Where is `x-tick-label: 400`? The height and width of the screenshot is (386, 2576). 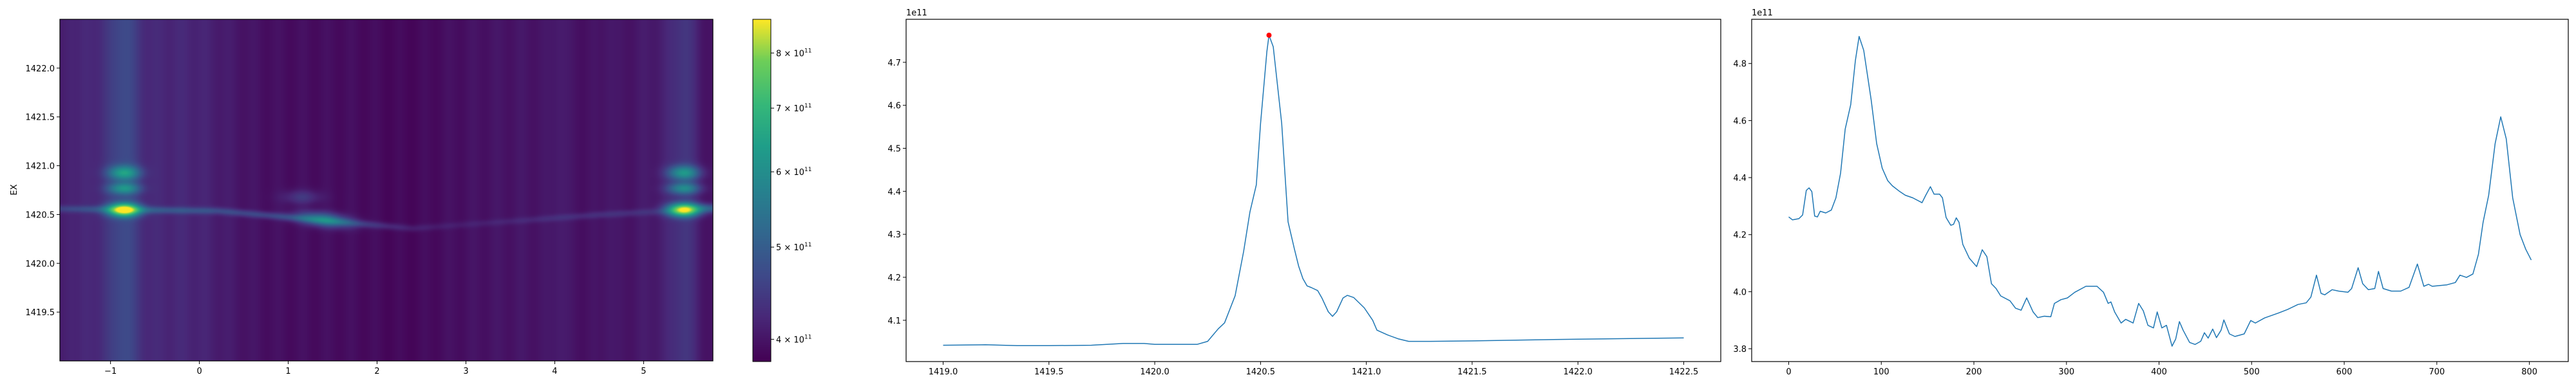
x-tick-label: 400 is located at coordinates (2159, 372).